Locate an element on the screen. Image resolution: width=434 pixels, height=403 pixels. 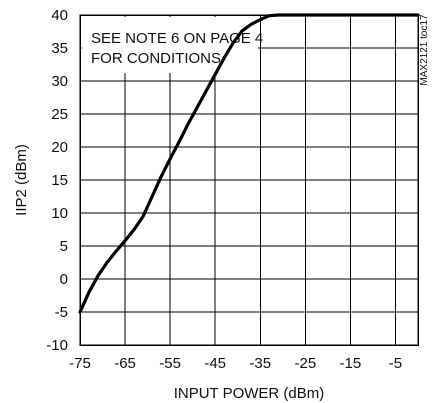
figure-code: MAX2121 toc17 is located at coordinates (424, 50).